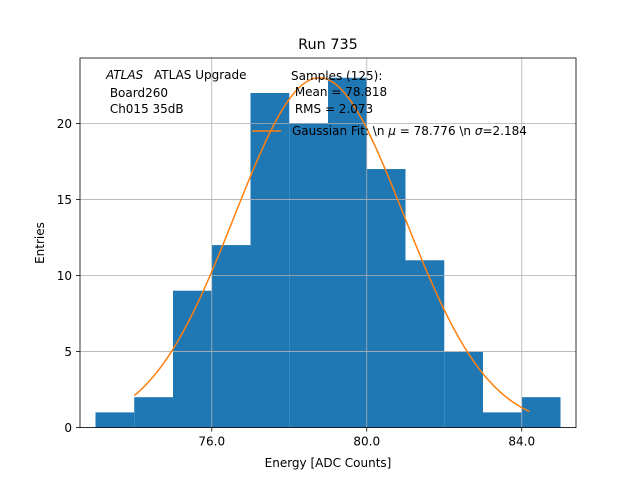 The height and width of the screenshot is (480, 640). Describe the element at coordinates (64, 276) in the screenshot. I see `y-tick-label: 10` at that location.